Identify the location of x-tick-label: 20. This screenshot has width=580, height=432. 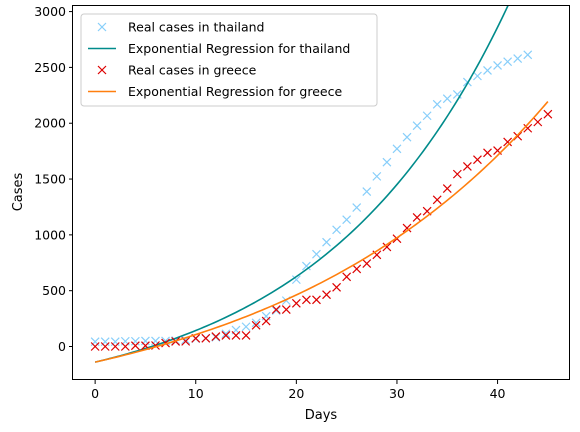
(296, 393).